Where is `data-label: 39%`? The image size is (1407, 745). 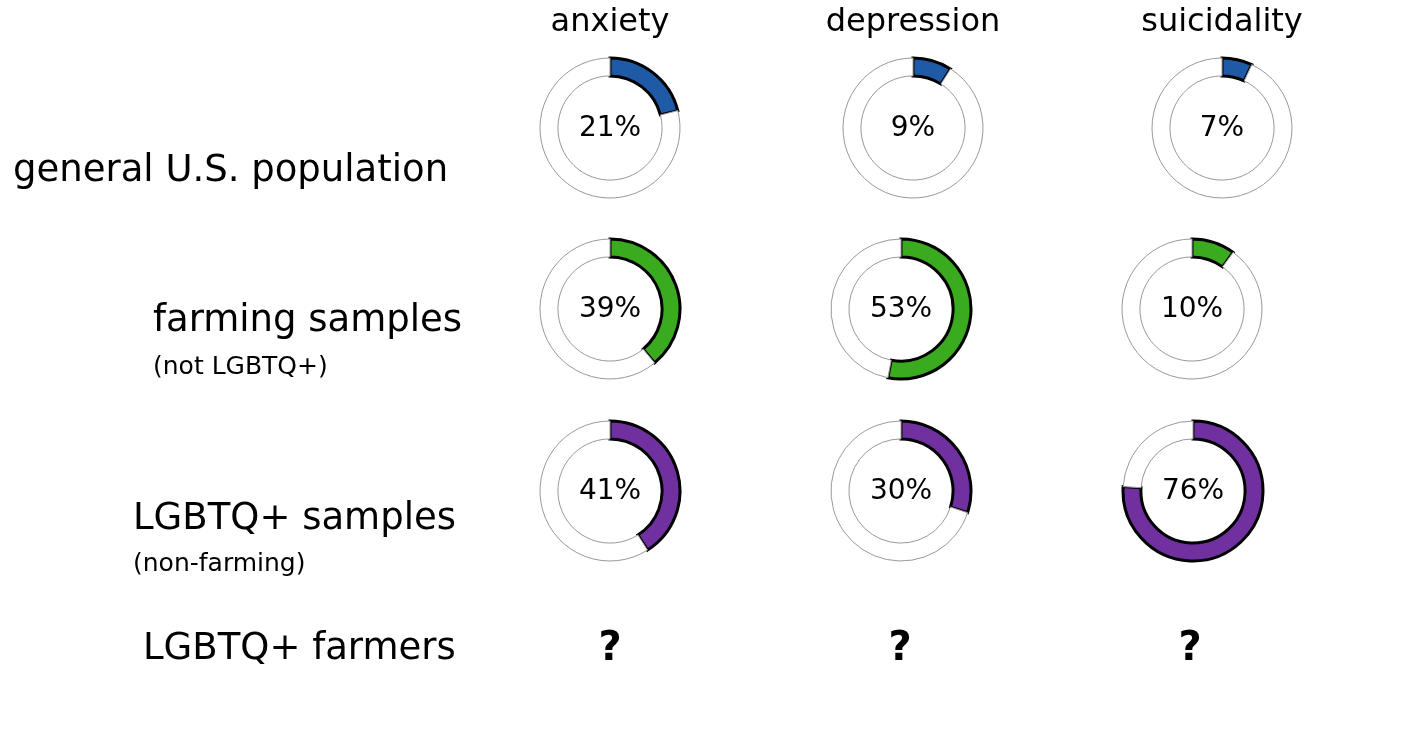 data-label: 39% is located at coordinates (610, 307).